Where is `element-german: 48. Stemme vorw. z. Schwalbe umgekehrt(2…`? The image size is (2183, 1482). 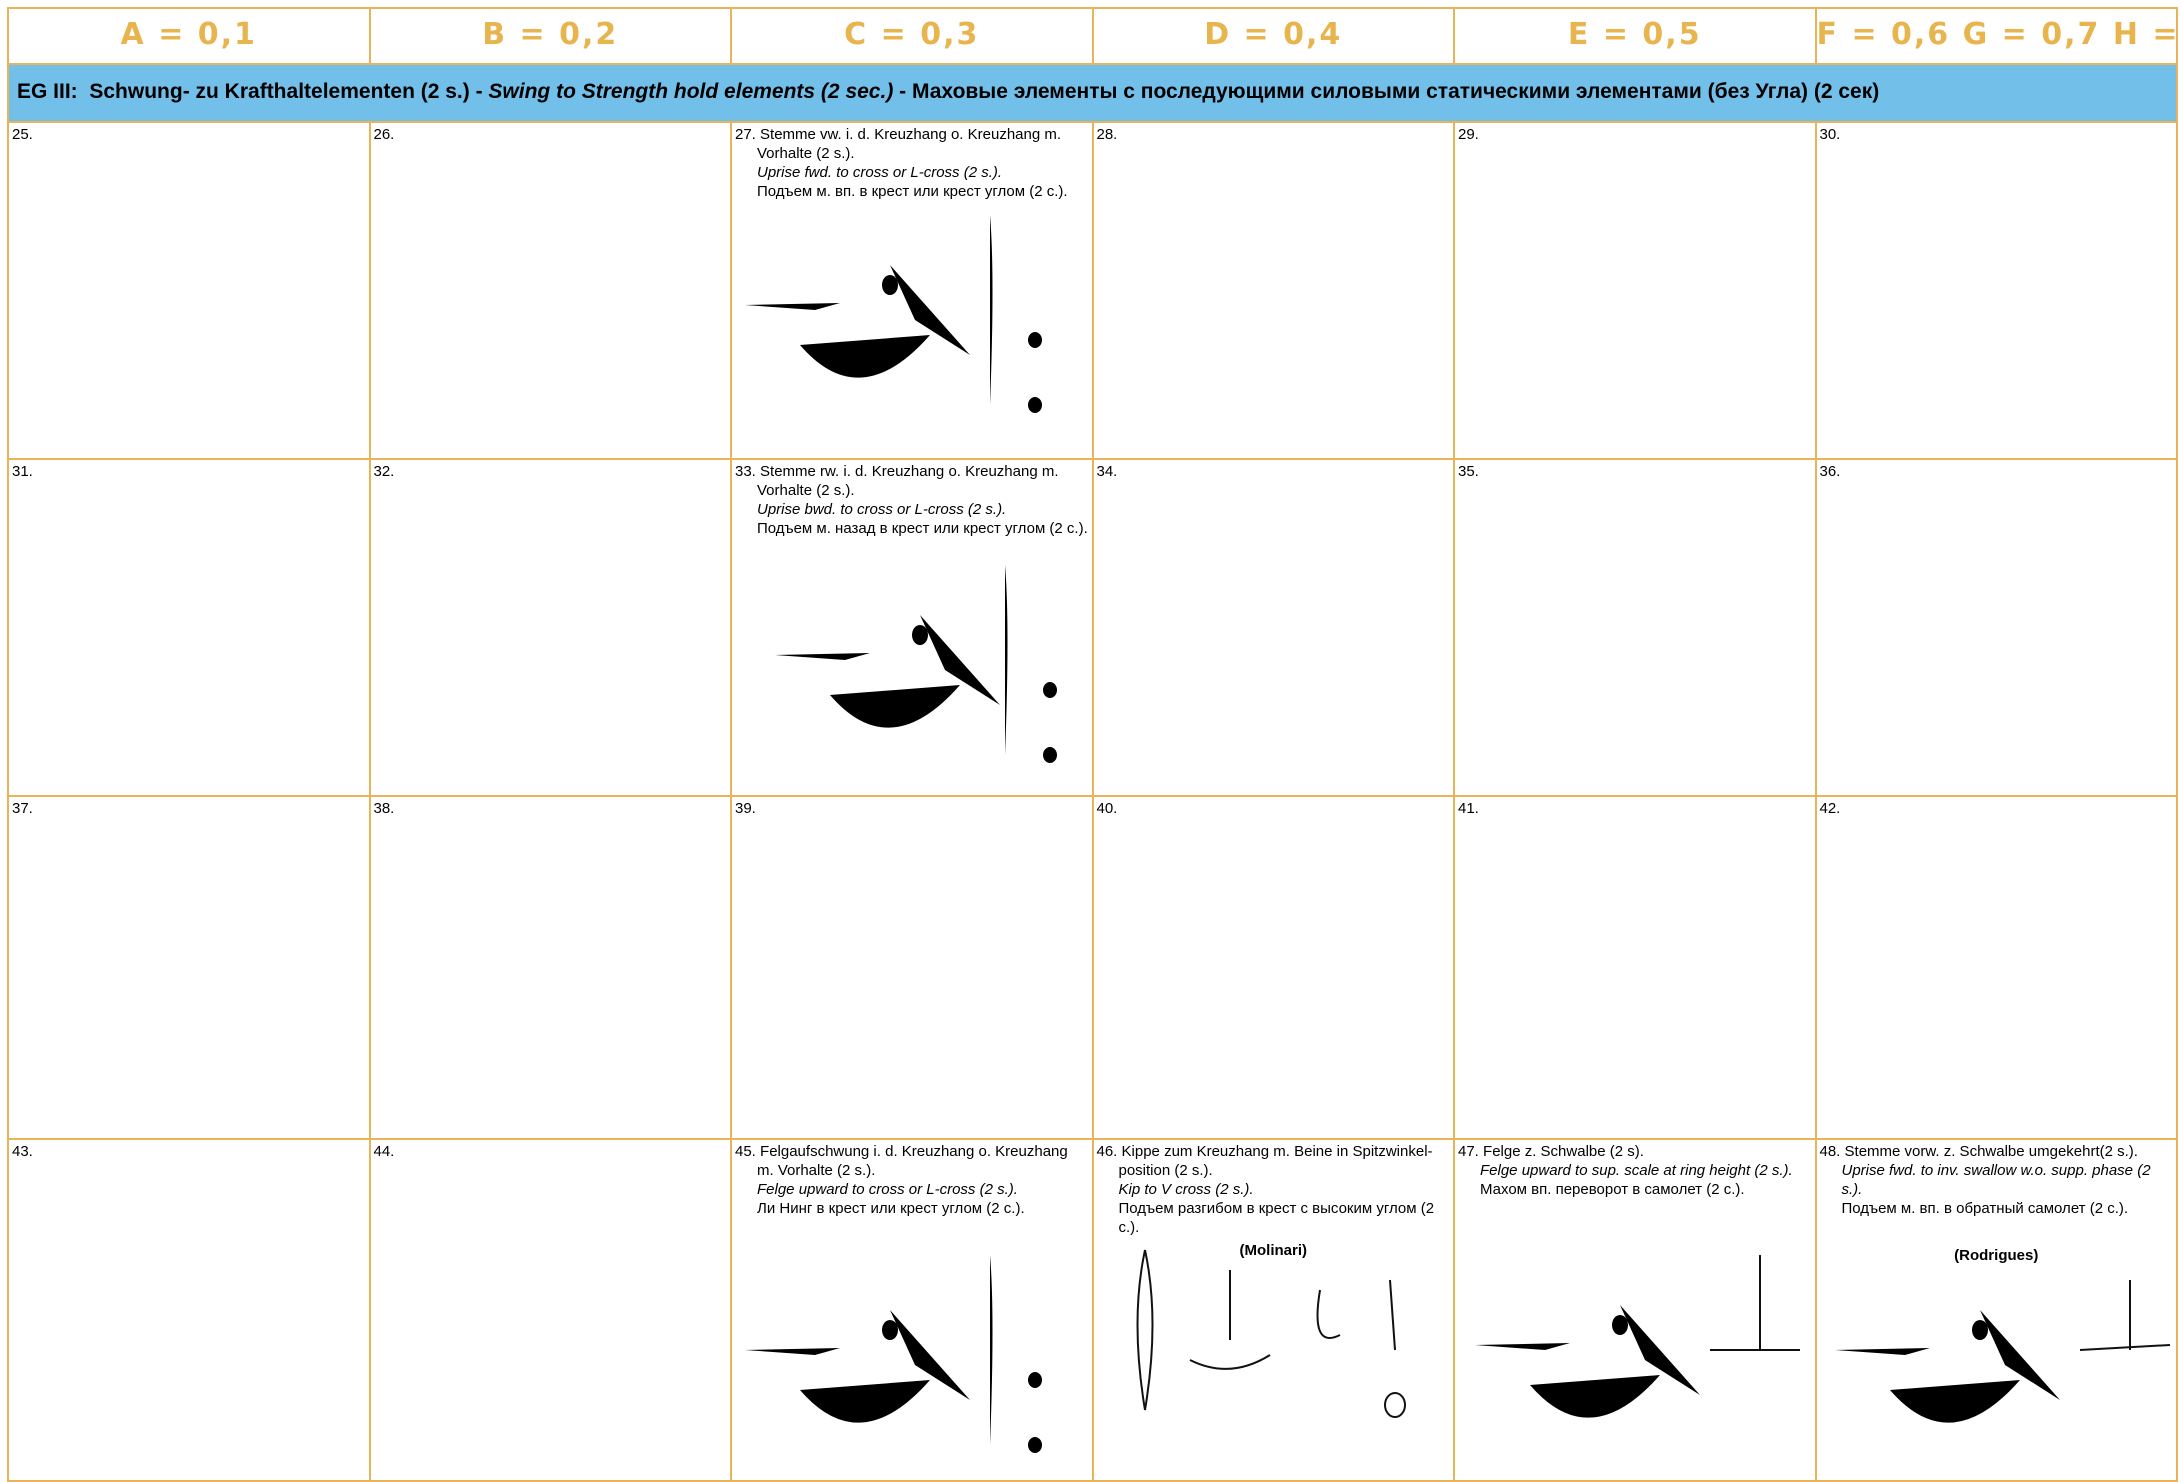
element-german: 48. Stemme vorw. z. Schwalbe umgekehrt(2… is located at coordinates (1997, 1151).